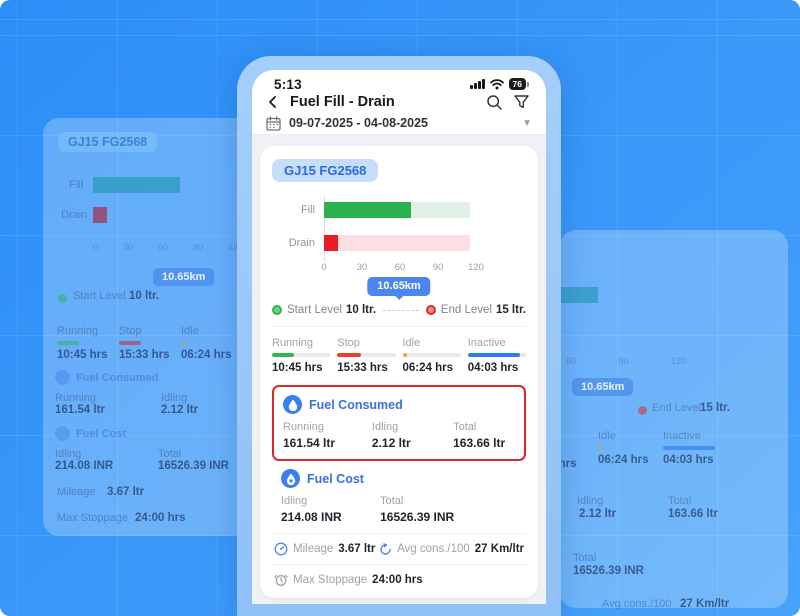  I want to click on status-col-stop: Stop 15:33 hrs, so click(366, 355).